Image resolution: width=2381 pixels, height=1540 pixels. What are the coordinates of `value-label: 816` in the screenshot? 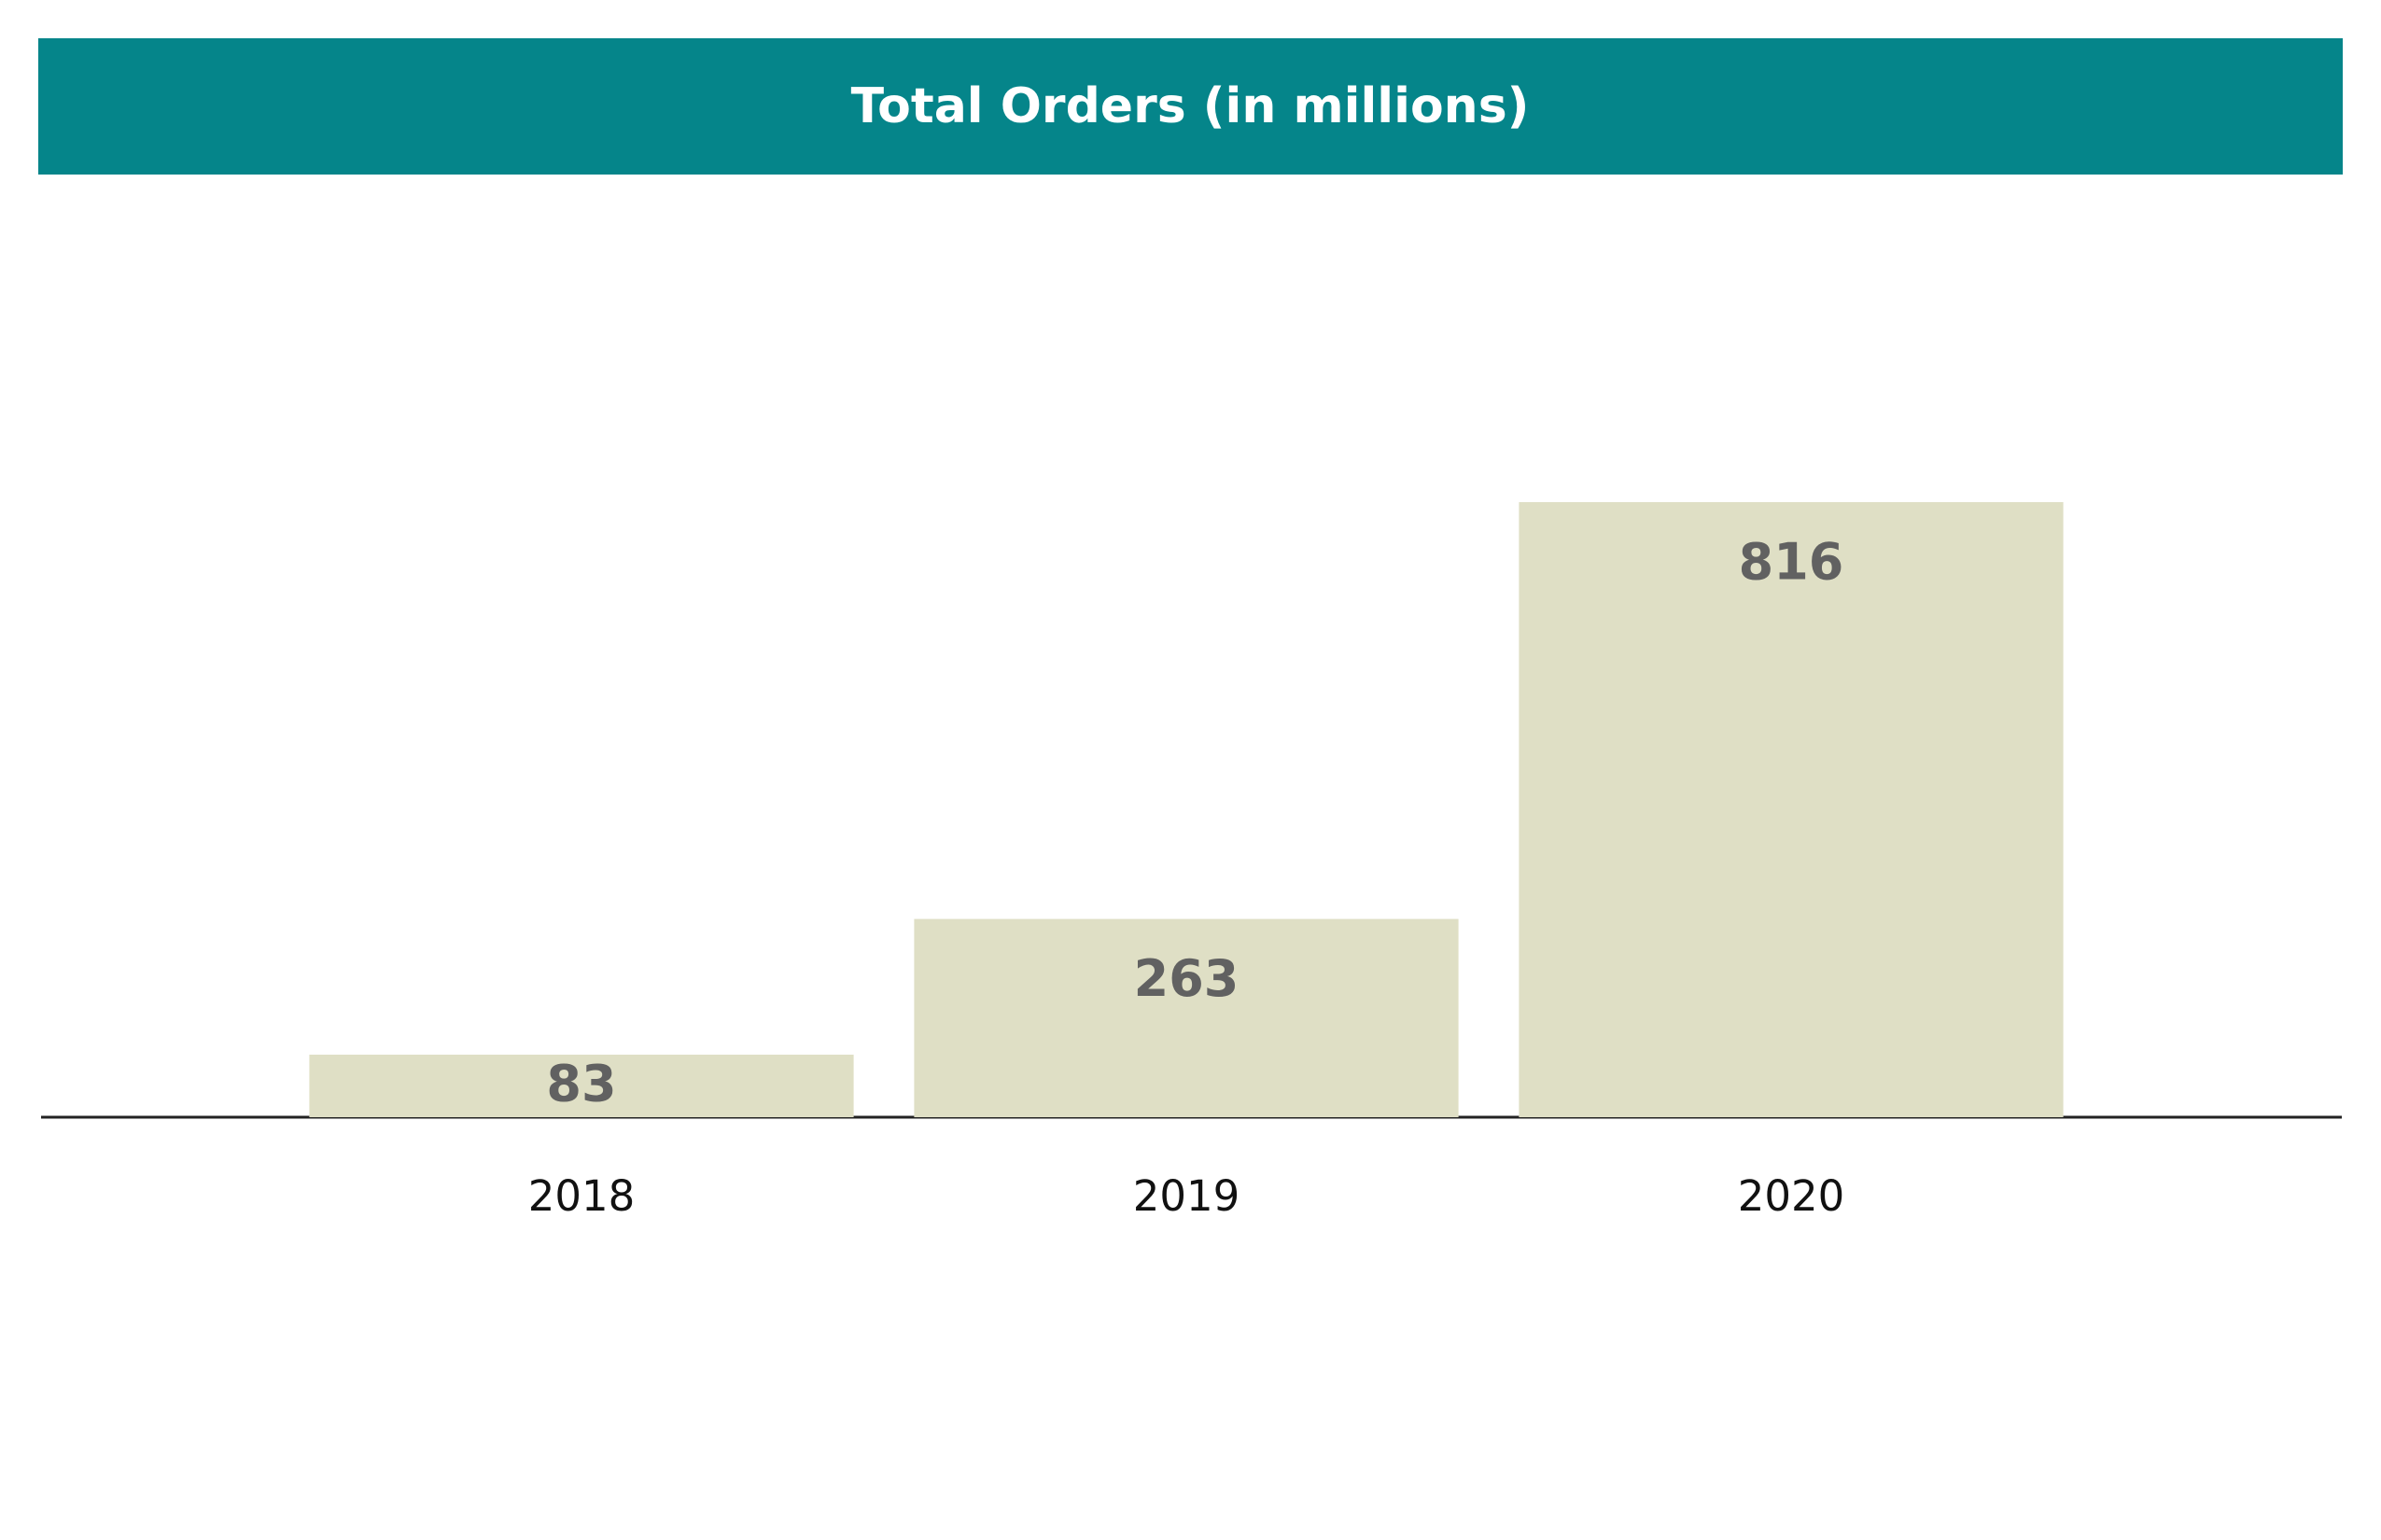 It's located at (1791, 562).